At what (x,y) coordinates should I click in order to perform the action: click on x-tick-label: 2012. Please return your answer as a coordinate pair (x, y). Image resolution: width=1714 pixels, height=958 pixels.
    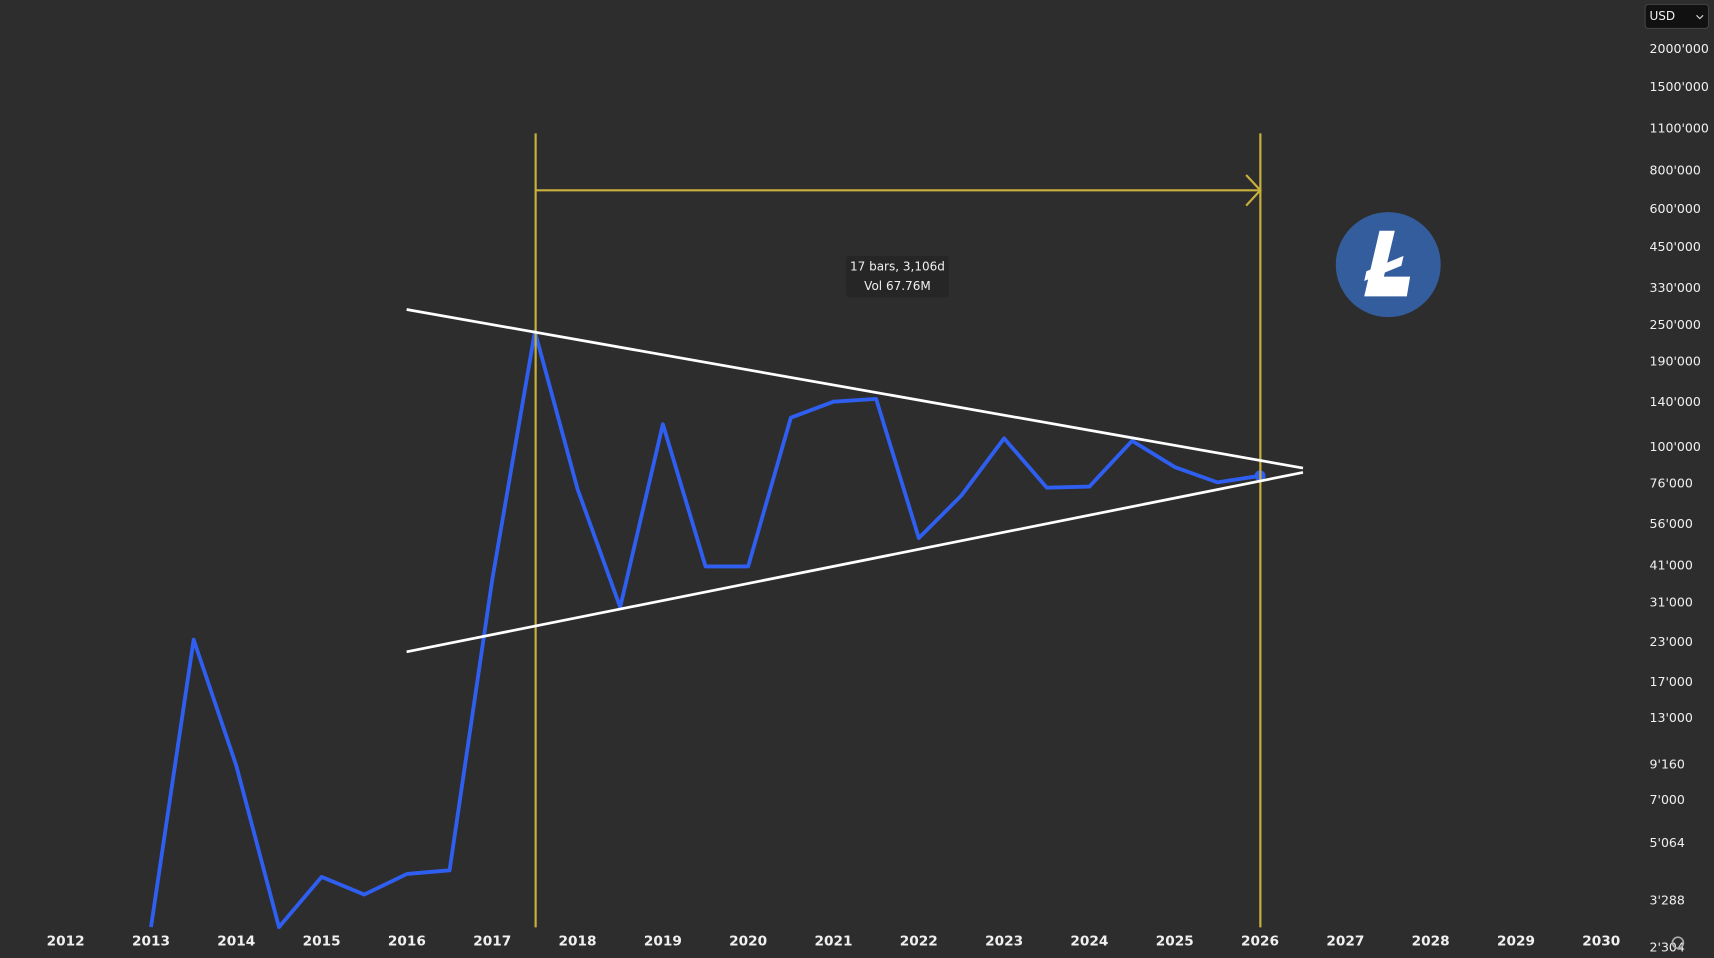
    Looking at the image, I should click on (66, 942).